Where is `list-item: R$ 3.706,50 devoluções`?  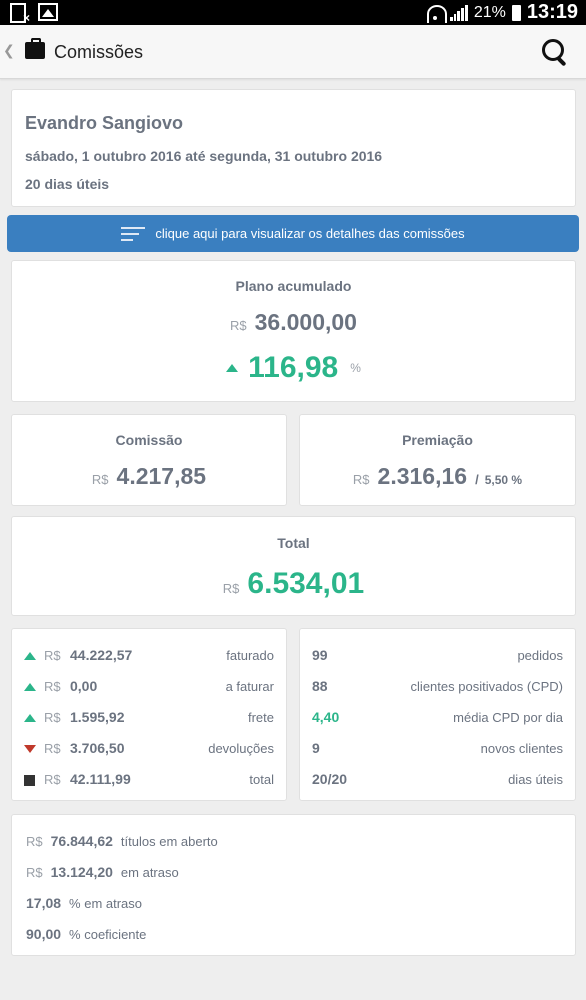
list-item: R$ 3.706,50 devoluções is located at coordinates (149, 748).